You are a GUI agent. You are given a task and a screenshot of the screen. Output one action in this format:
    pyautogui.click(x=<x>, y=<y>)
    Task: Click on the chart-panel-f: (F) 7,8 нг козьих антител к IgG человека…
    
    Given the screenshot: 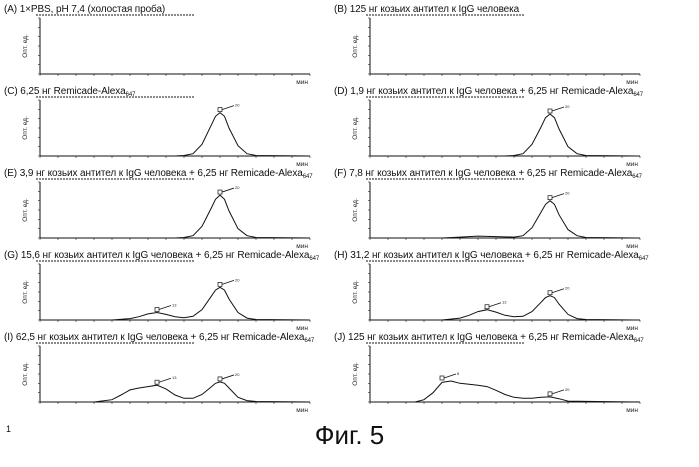 What is the action you would take?
    pyautogui.click(x=499, y=209)
    